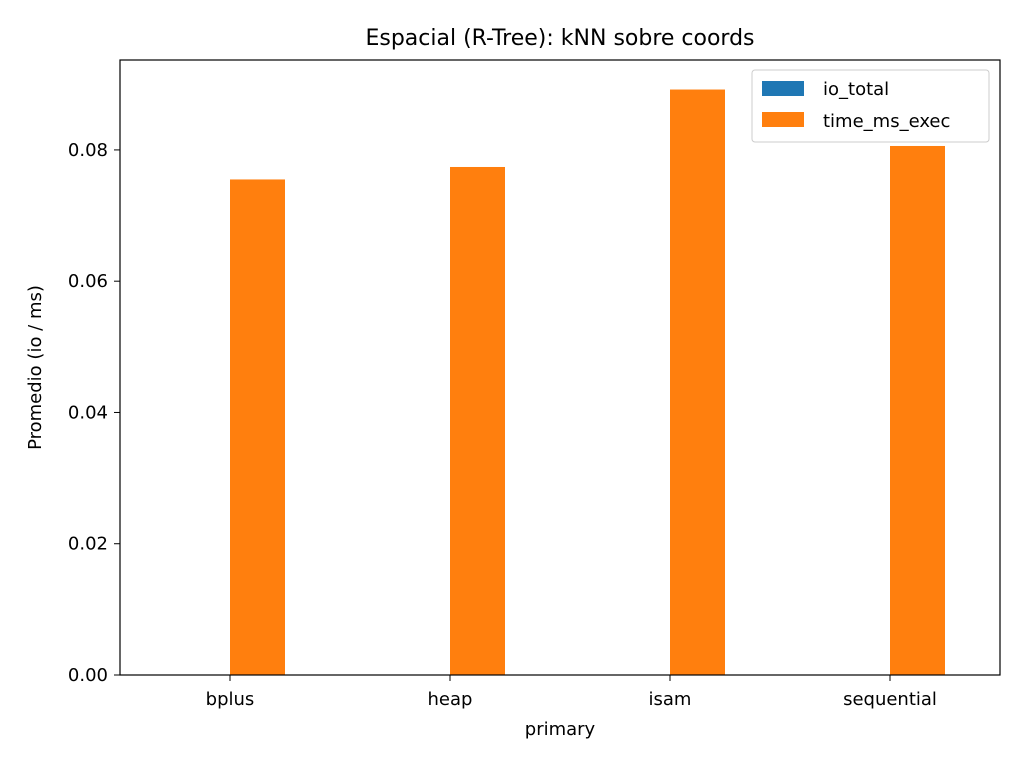 This screenshot has width=1024, height=768. I want to click on x-tick-label-sequential: sequential, so click(890, 699).